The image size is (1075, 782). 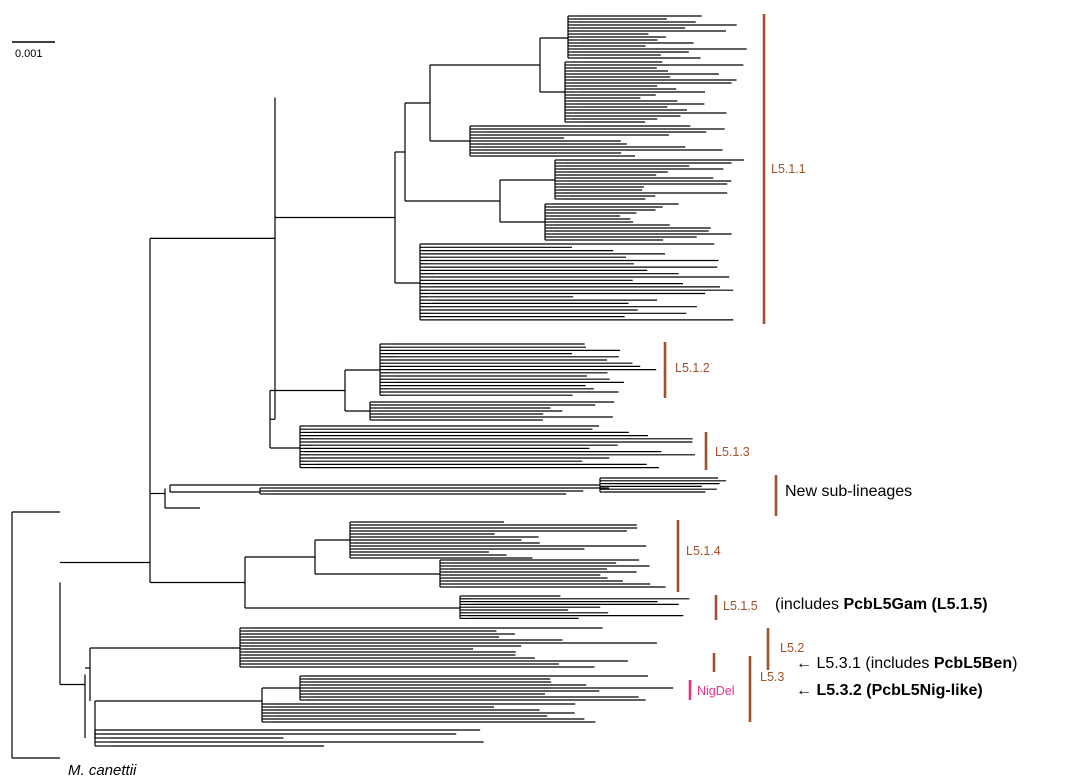 What do you see at coordinates (772, 677) in the screenshot?
I see `clade-label-l53: L5.3` at bounding box center [772, 677].